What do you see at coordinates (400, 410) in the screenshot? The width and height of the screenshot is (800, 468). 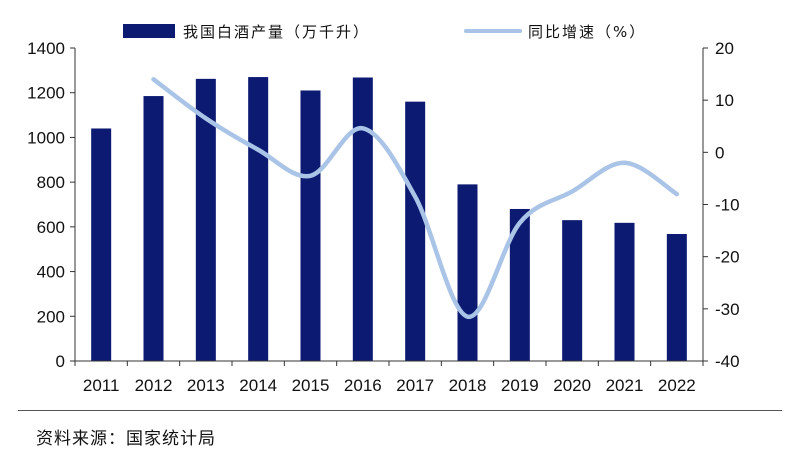 I see `source-divider` at bounding box center [400, 410].